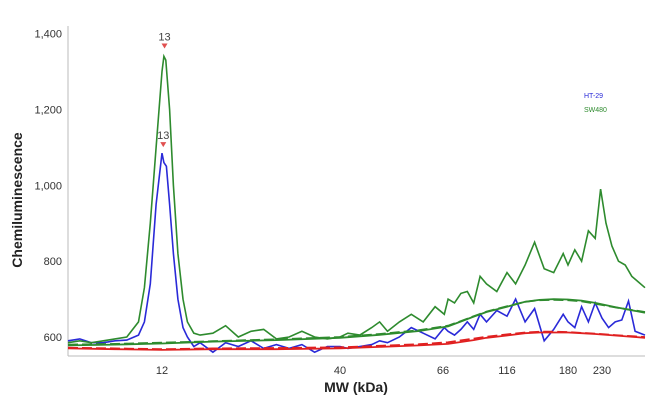 The height and width of the screenshot is (406, 650). I want to click on x-tick-label: 180, so click(568, 371).